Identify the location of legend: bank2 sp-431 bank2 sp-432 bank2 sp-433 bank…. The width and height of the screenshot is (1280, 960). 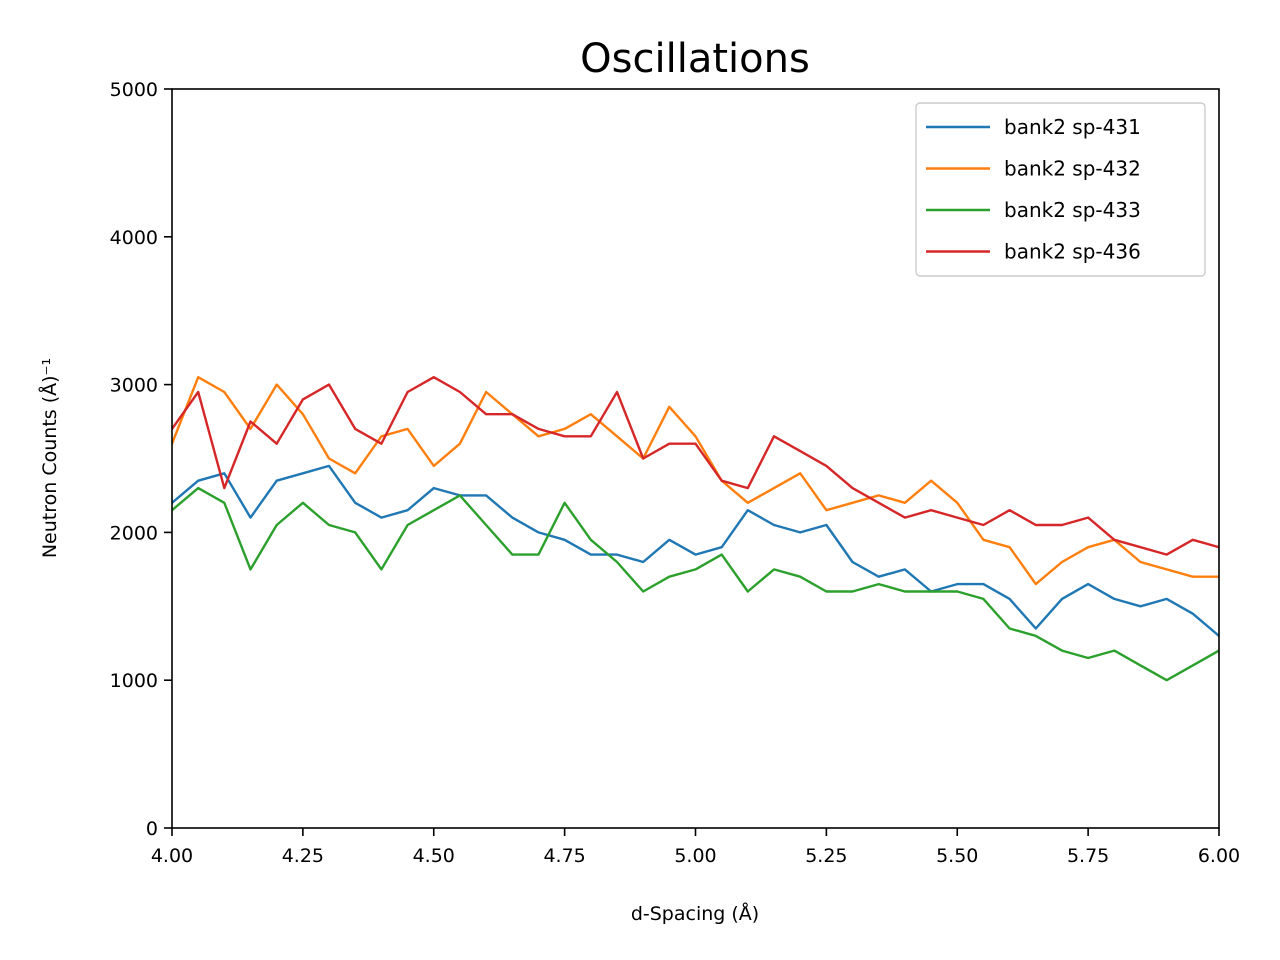
(1060, 189).